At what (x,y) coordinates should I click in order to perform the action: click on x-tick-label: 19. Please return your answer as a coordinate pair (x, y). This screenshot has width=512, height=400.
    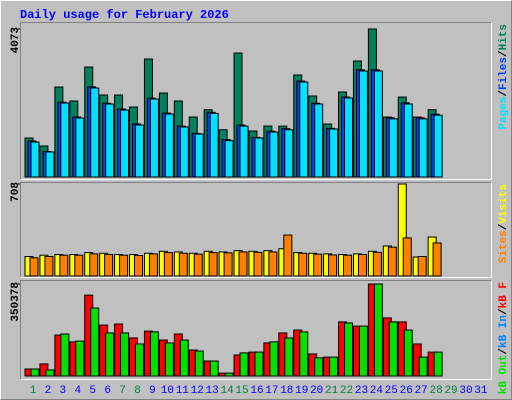
    Looking at the image, I should click on (301, 391).